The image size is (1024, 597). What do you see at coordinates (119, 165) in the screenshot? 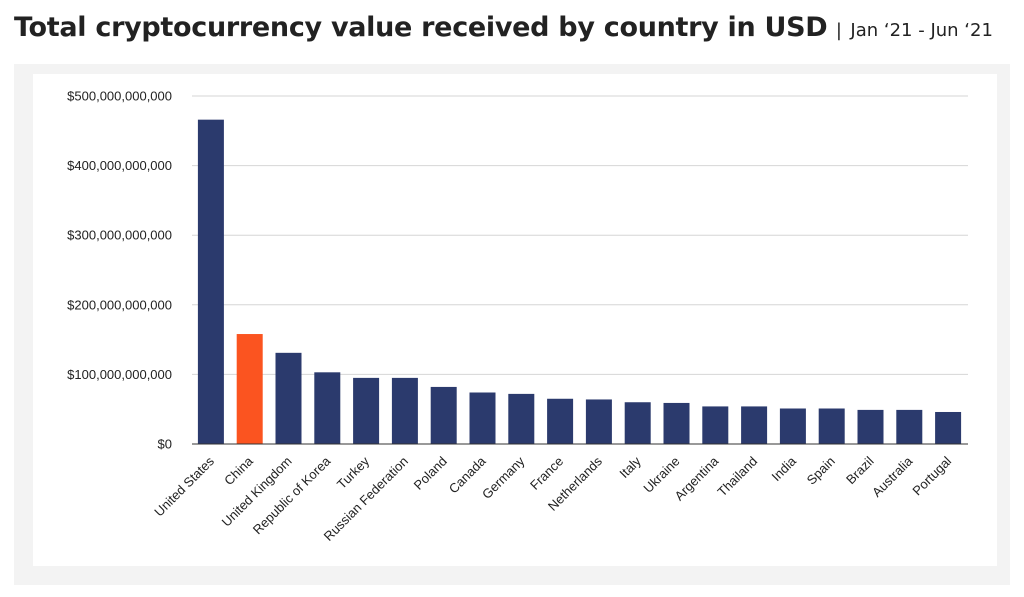
I see `y-tick-label: $400,000,000,000` at bounding box center [119, 165].